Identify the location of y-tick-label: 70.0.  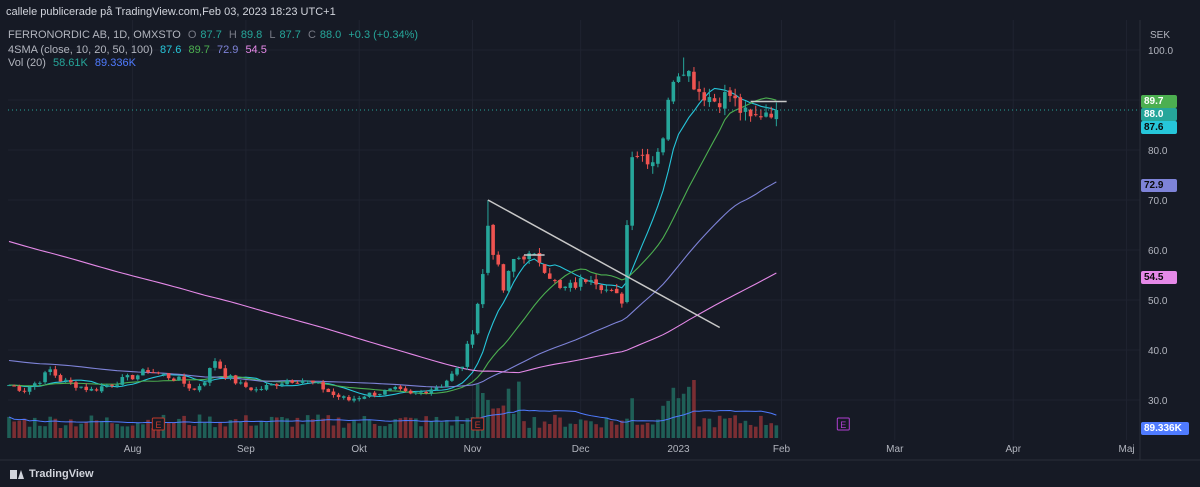
(1158, 201).